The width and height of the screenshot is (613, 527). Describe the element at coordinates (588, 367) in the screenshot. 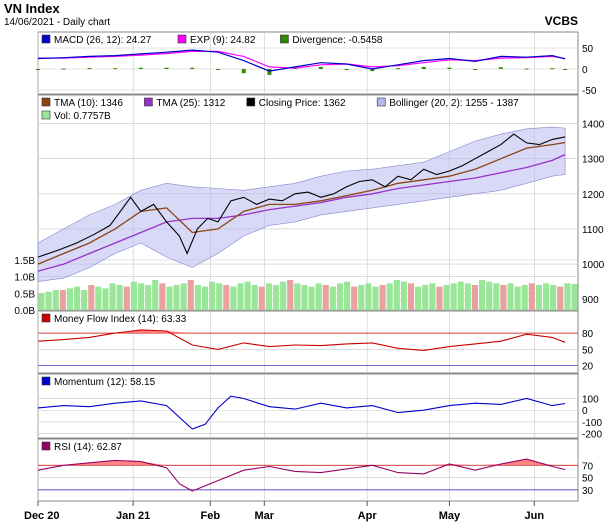

I see `mfi-ytick-2: 20` at that location.